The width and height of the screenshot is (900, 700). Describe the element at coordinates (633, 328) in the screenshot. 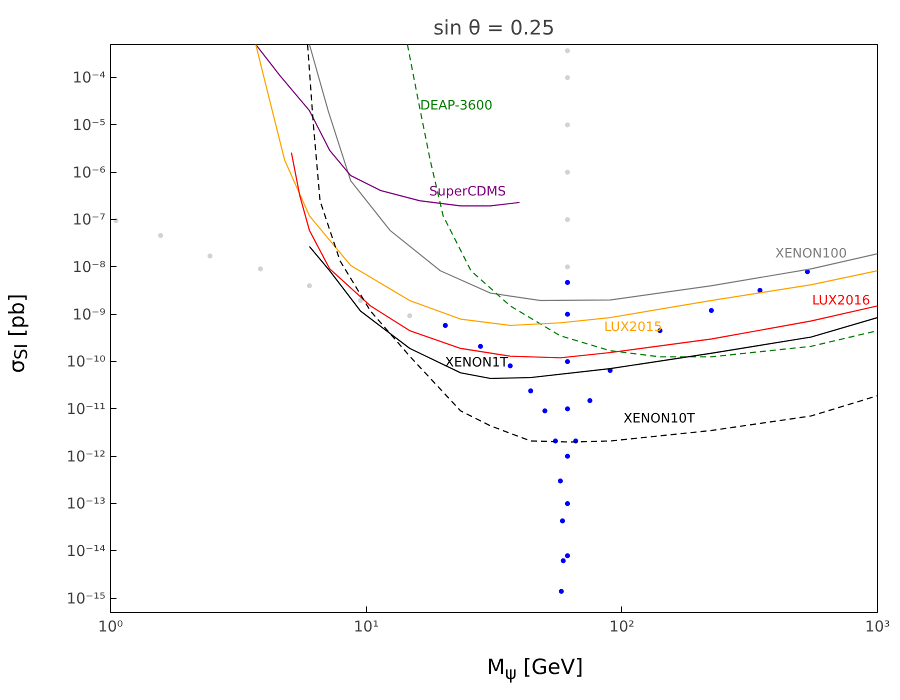

I see `series-label: LUX2015` at that location.